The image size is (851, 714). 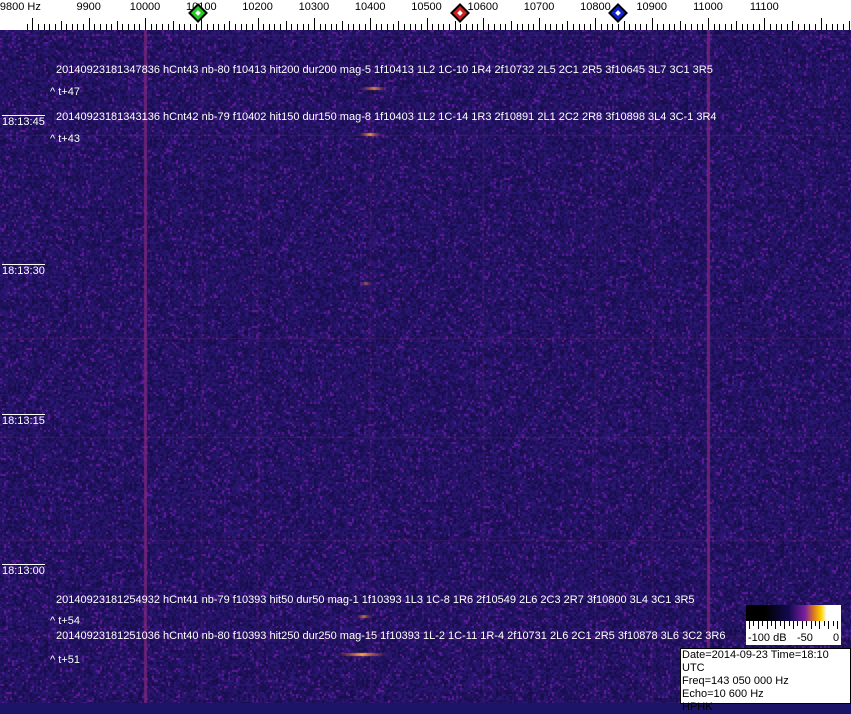 What do you see at coordinates (314, 7) in the screenshot?
I see `x-tick-label: 10300` at bounding box center [314, 7].